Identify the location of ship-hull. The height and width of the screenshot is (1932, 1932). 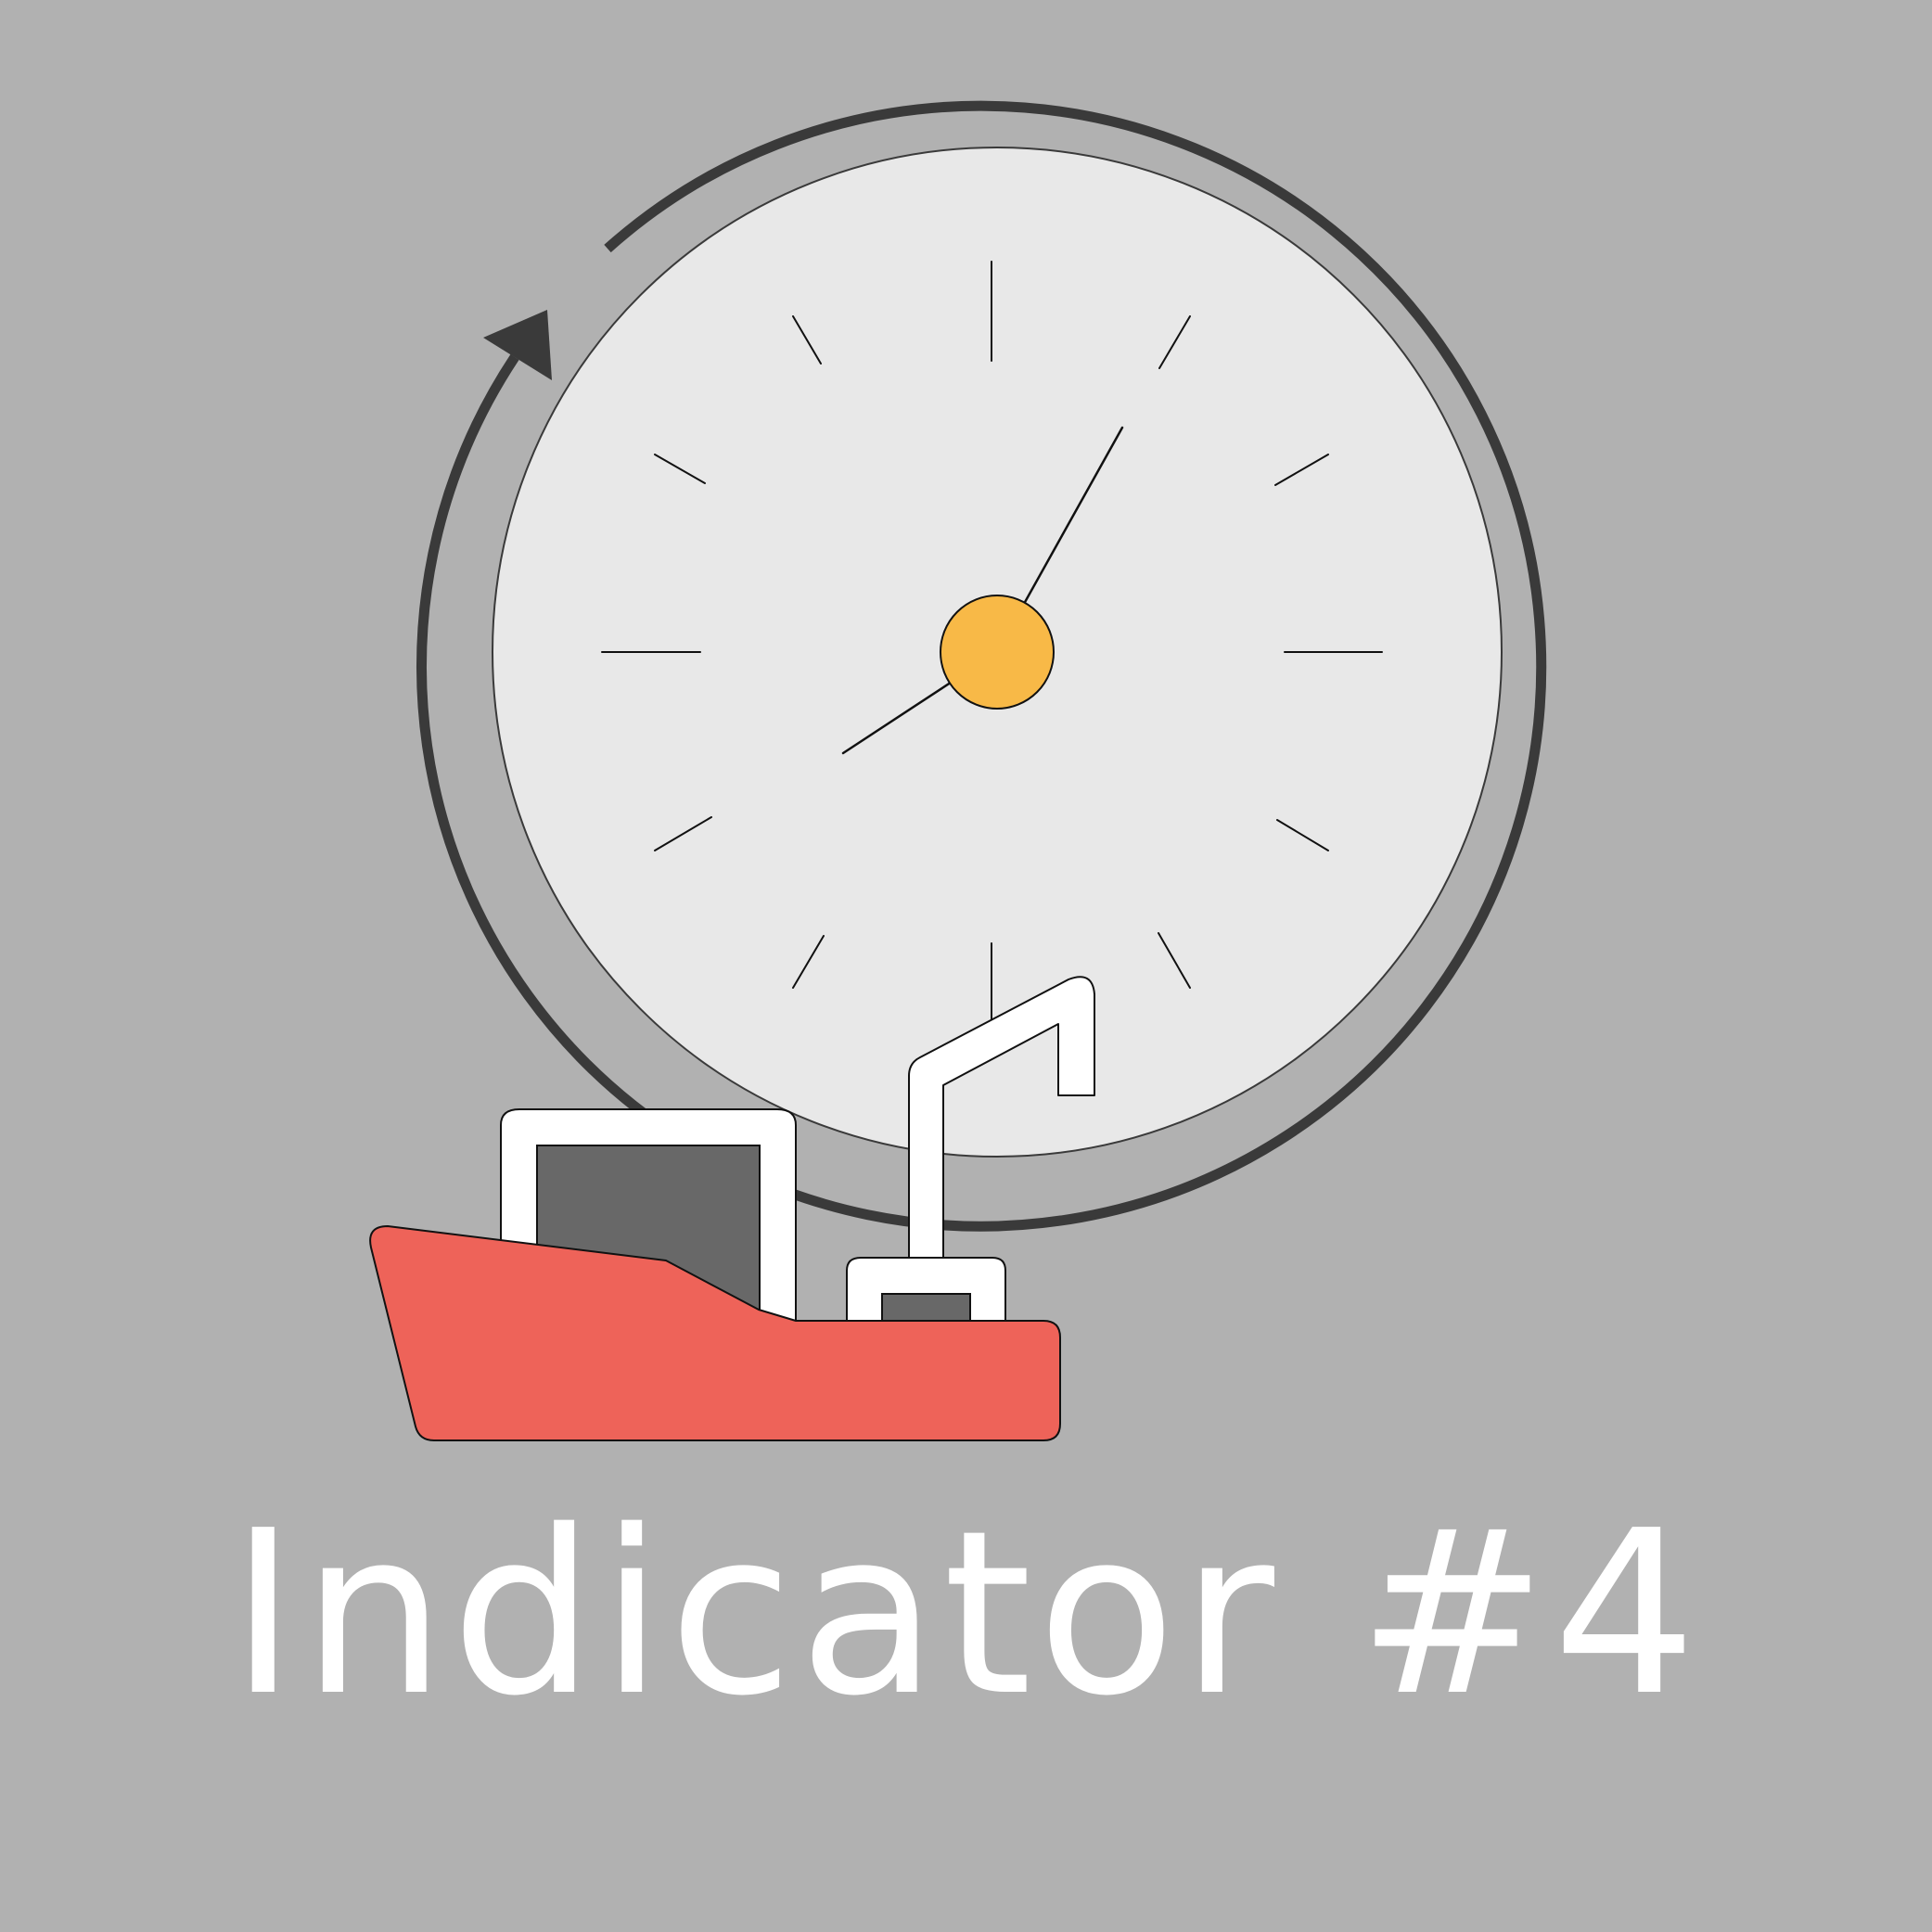
(715, 1333).